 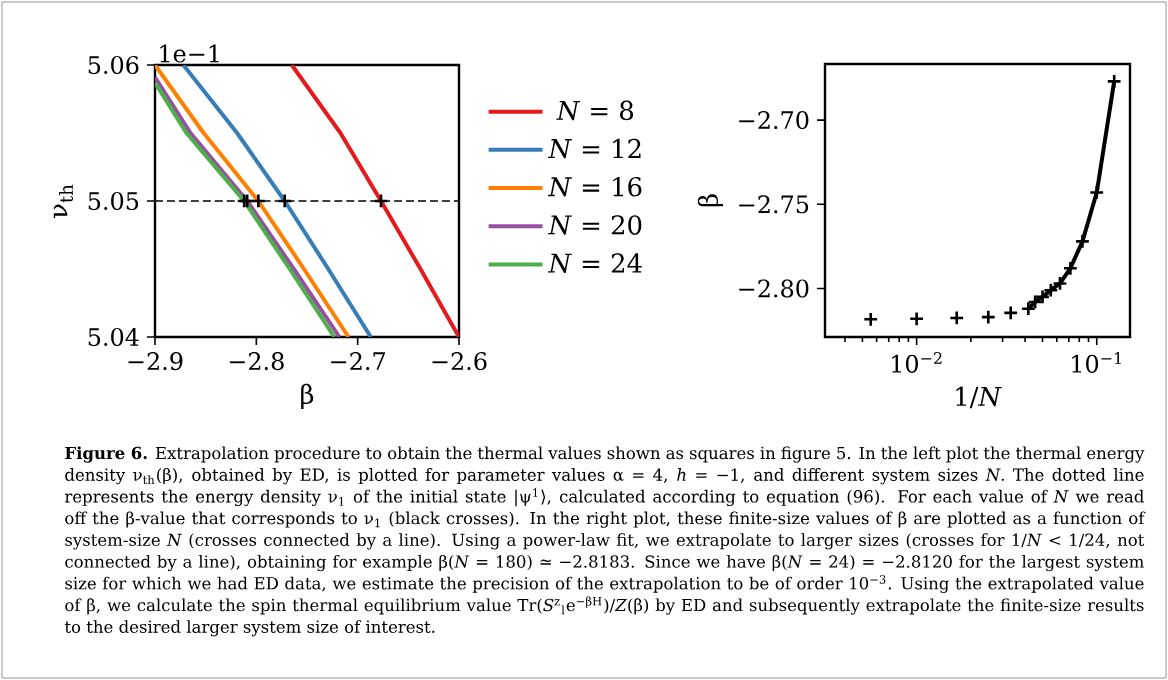 I want to click on x-tick-label: 10$^{−1}$, so click(x=1096, y=362).